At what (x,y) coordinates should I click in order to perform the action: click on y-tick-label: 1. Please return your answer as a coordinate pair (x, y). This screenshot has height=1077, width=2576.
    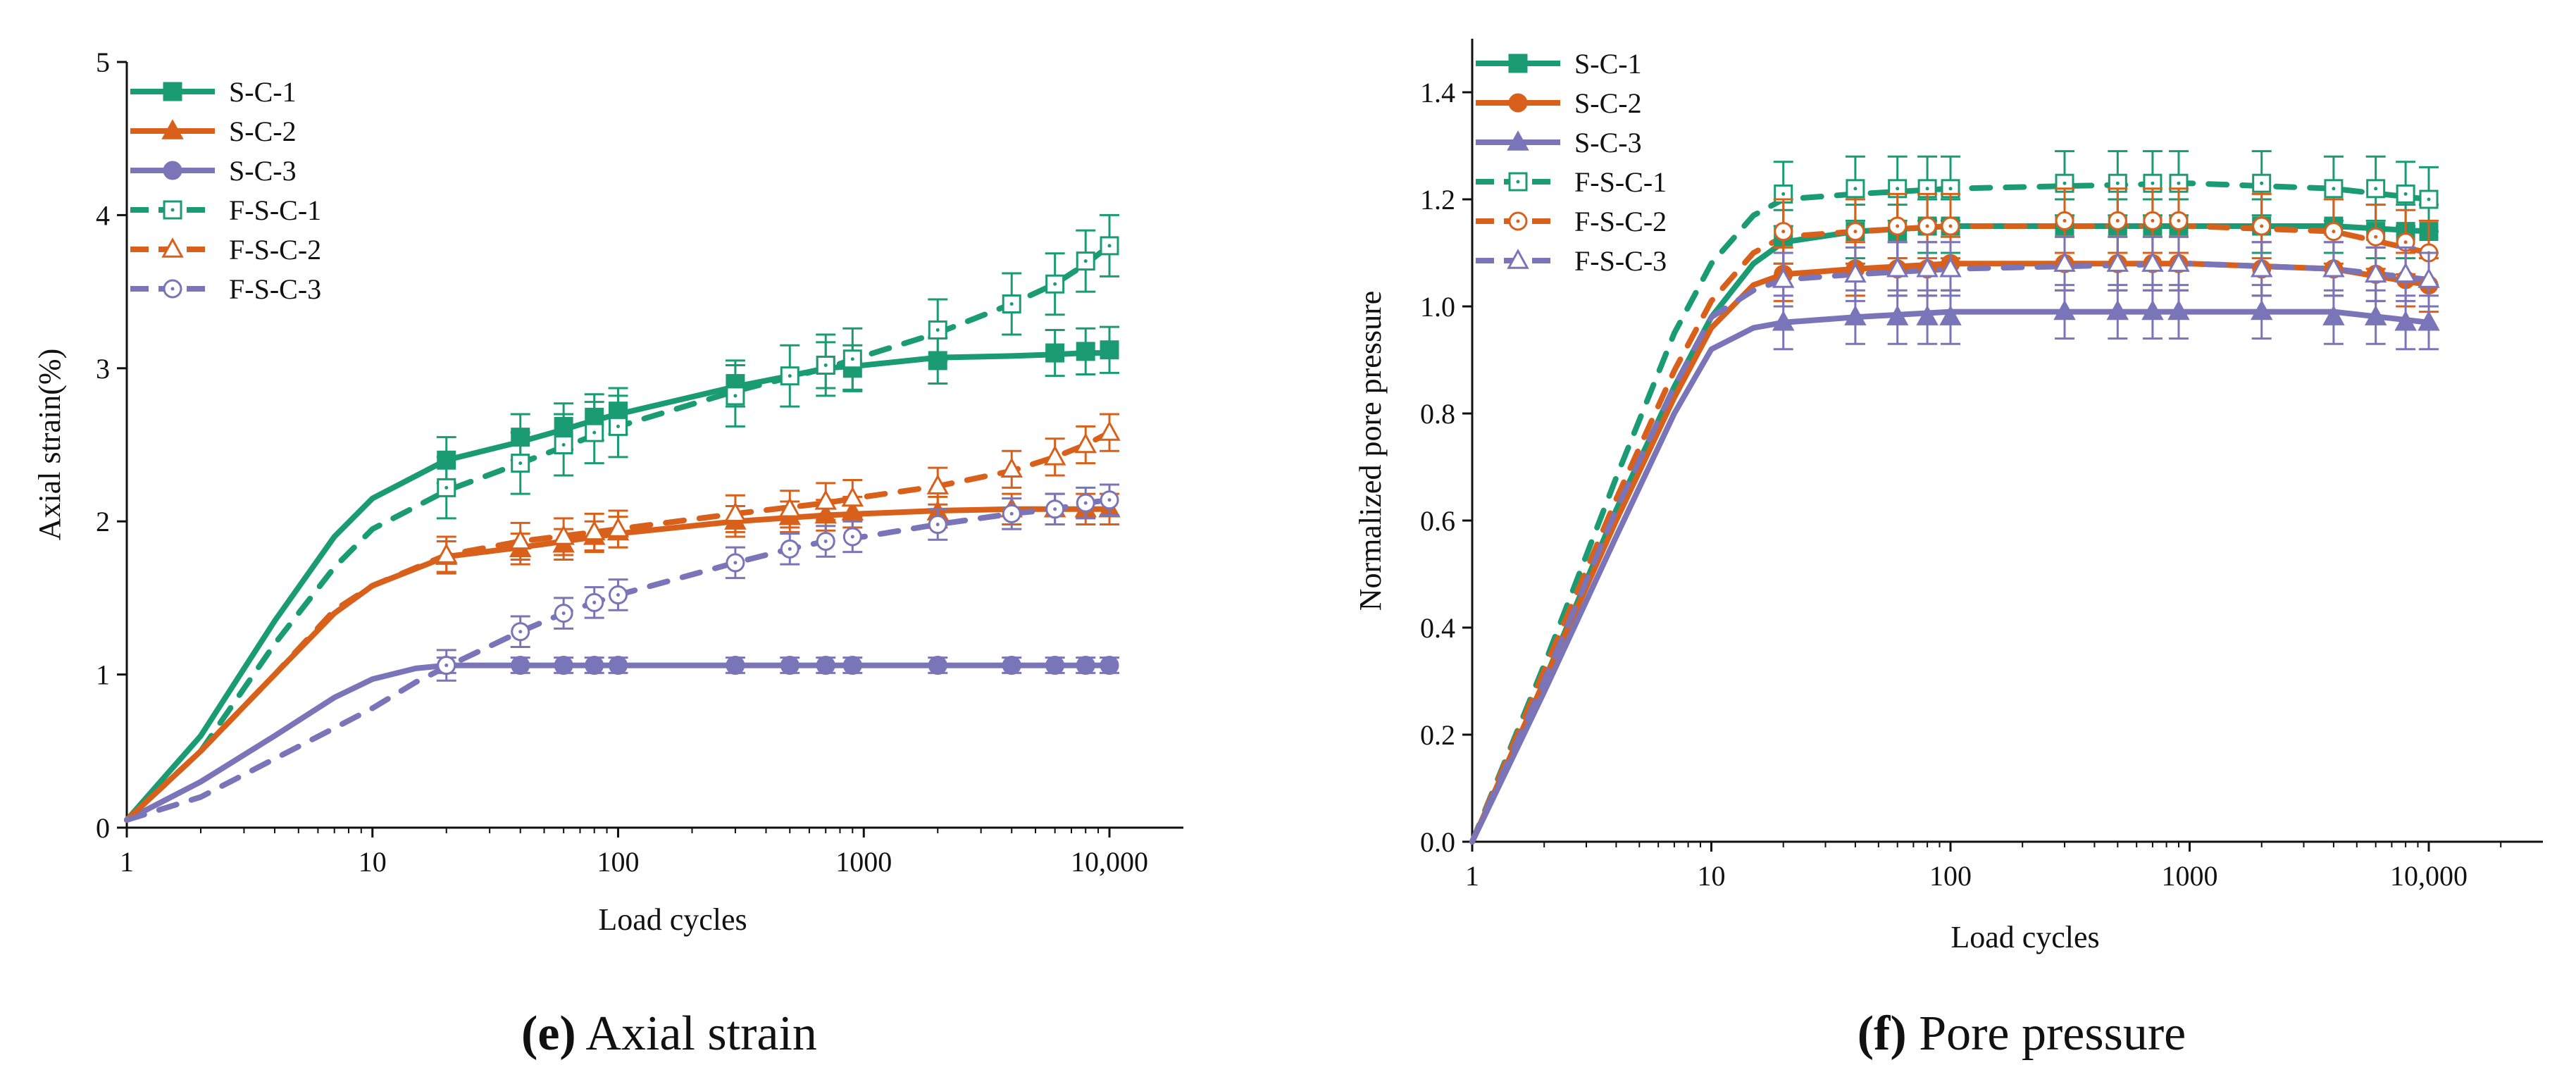
    Looking at the image, I should click on (103, 675).